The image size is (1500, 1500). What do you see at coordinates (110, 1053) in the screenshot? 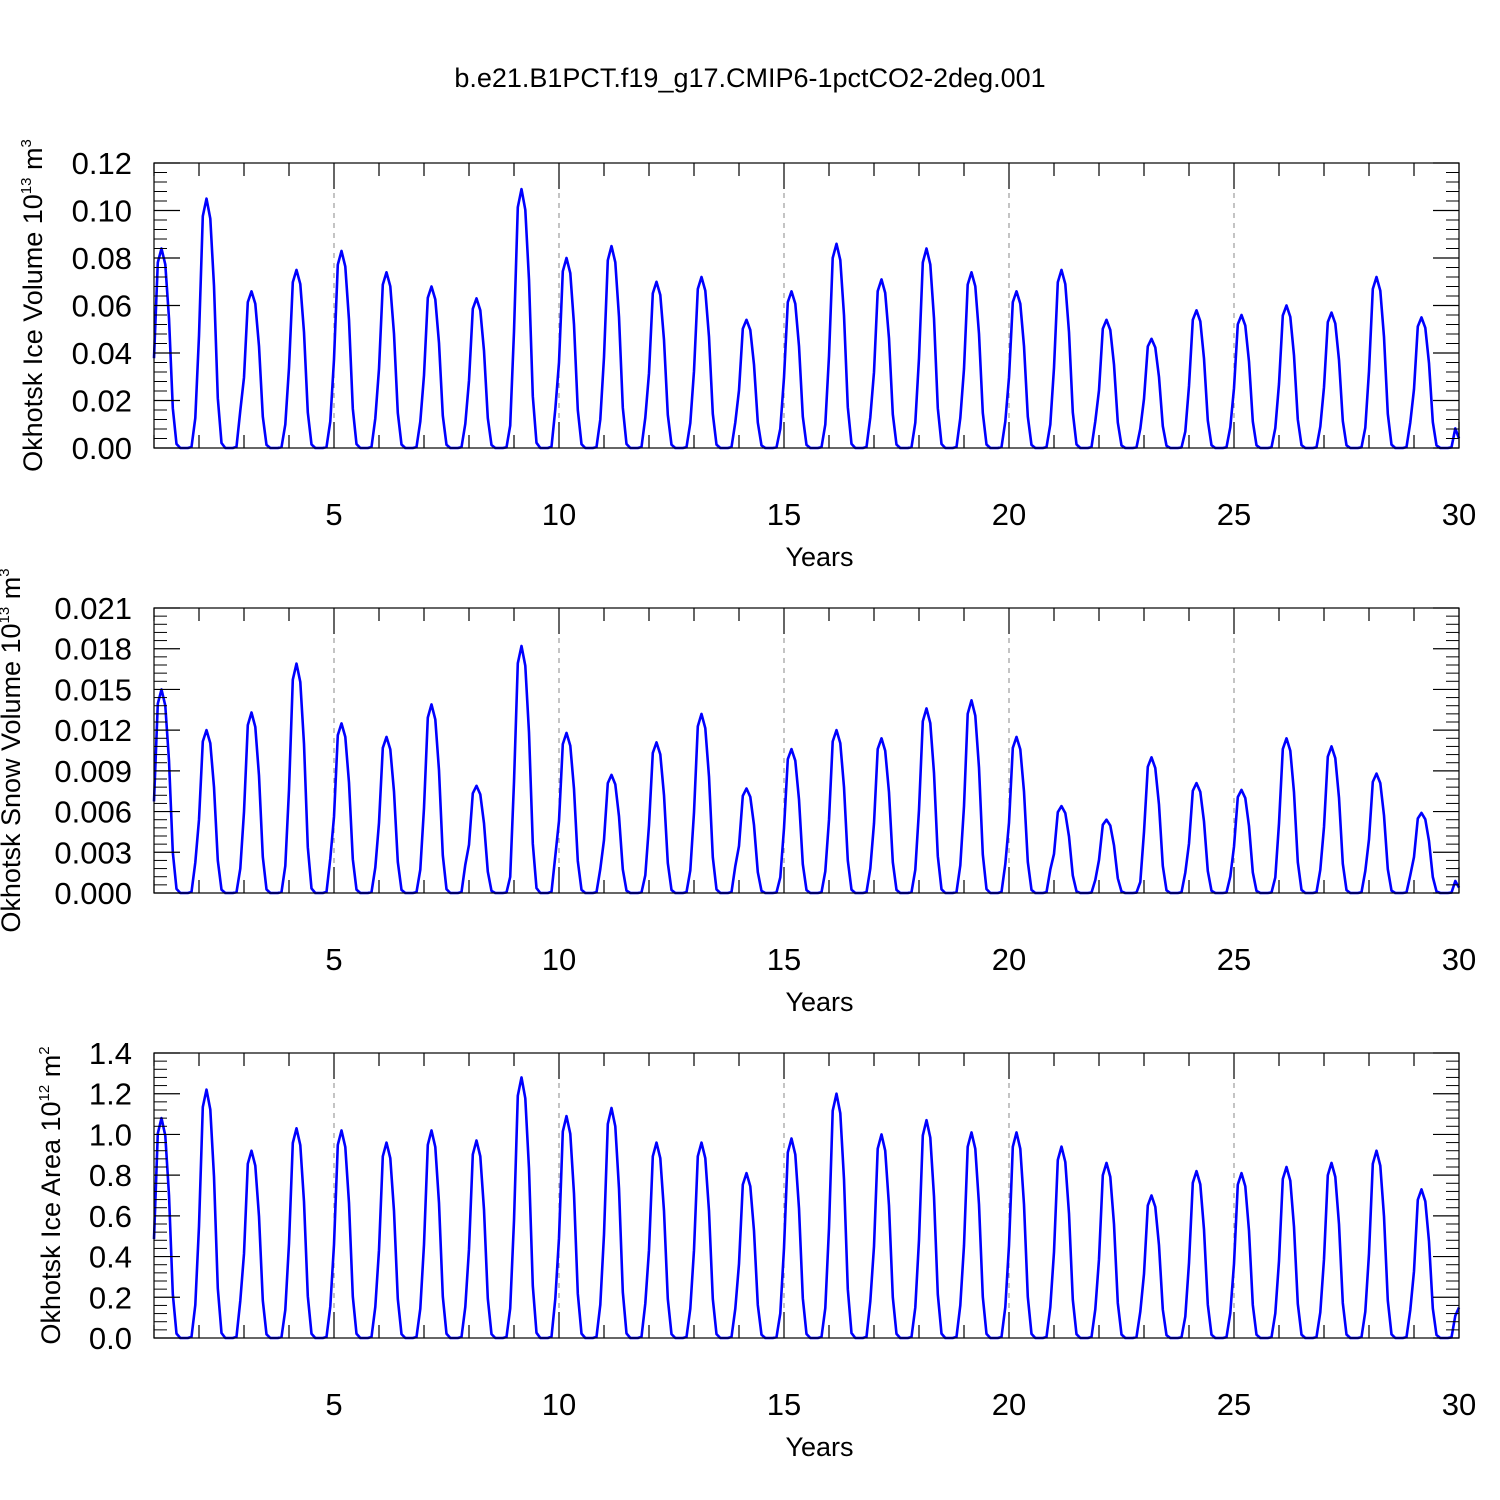
I see `y-tick-label: 1.4` at bounding box center [110, 1053].